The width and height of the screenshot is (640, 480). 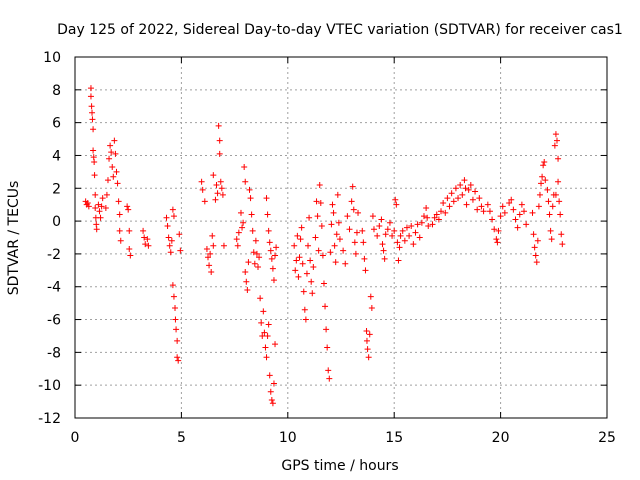 What do you see at coordinates (54, 321) in the screenshot?
I see `y-tick-label: -6` at bounding box center [54, 321].